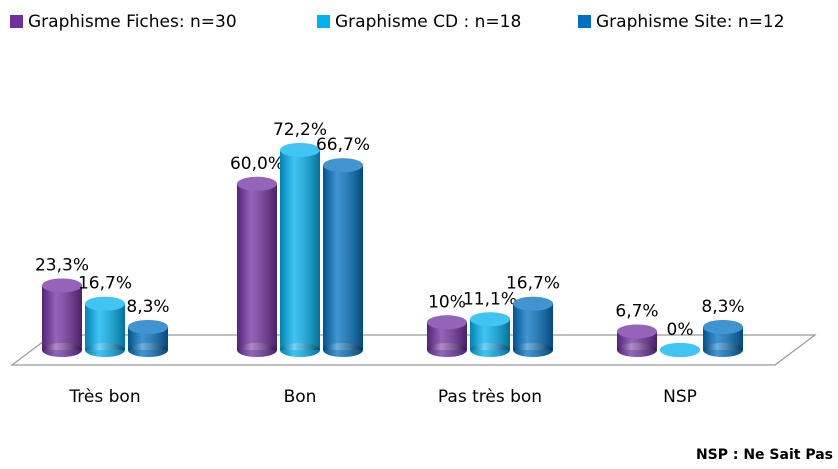  I want to click on data-label: 0%, so click(680, 330).